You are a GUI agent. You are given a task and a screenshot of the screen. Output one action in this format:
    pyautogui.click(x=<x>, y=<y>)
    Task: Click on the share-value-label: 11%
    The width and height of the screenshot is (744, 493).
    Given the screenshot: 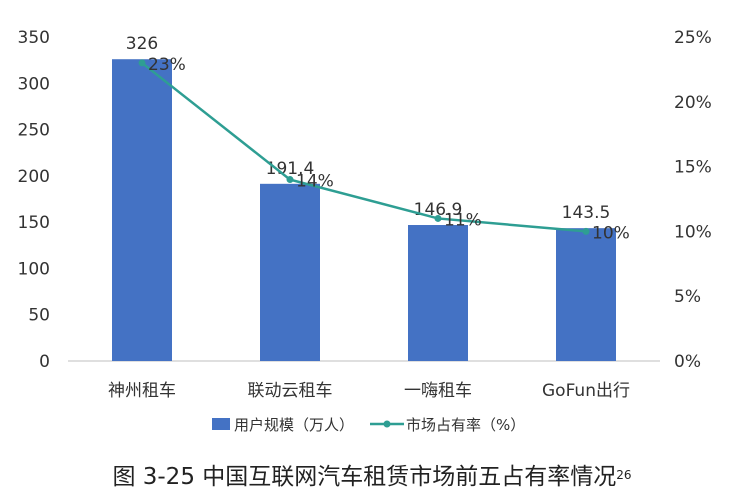 What is the action you would take?
    pyautogui.click(x=463, y=220)
    